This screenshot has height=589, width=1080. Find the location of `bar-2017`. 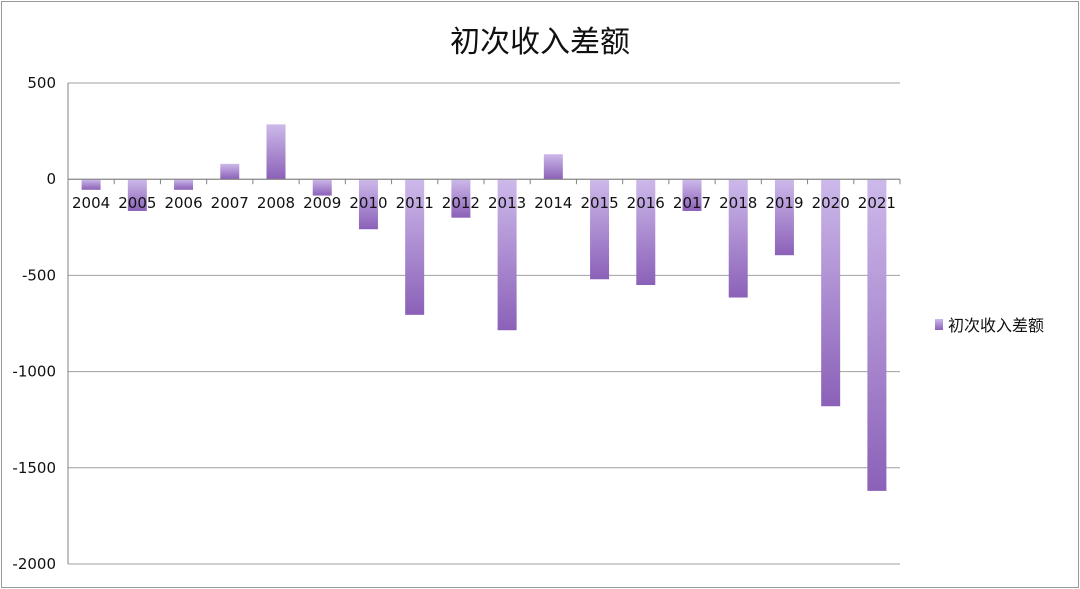

bar-2017 is located at coordinates (692, 195).